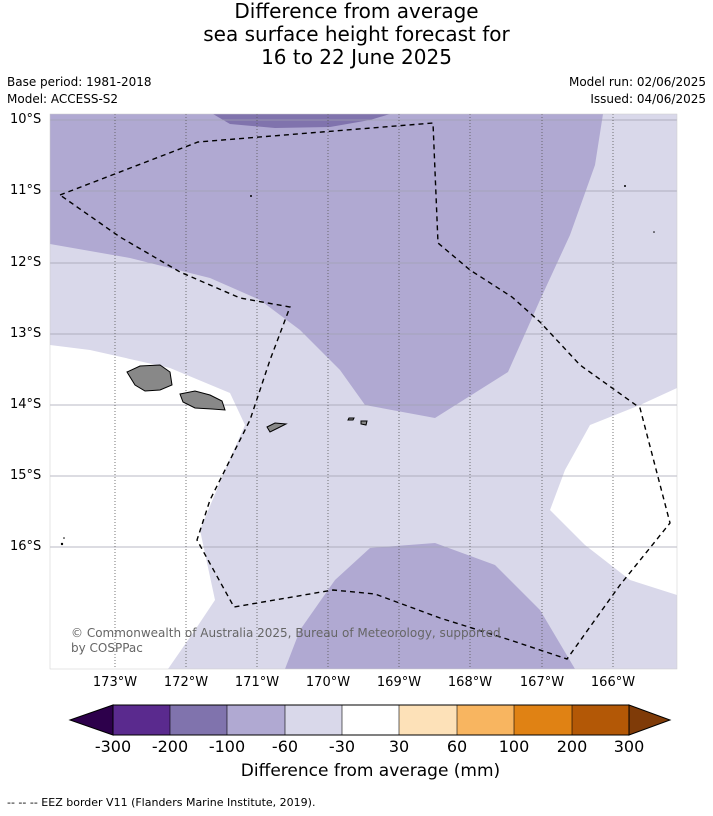  I want to click on lon-label: 168°W, so click(470, 682).